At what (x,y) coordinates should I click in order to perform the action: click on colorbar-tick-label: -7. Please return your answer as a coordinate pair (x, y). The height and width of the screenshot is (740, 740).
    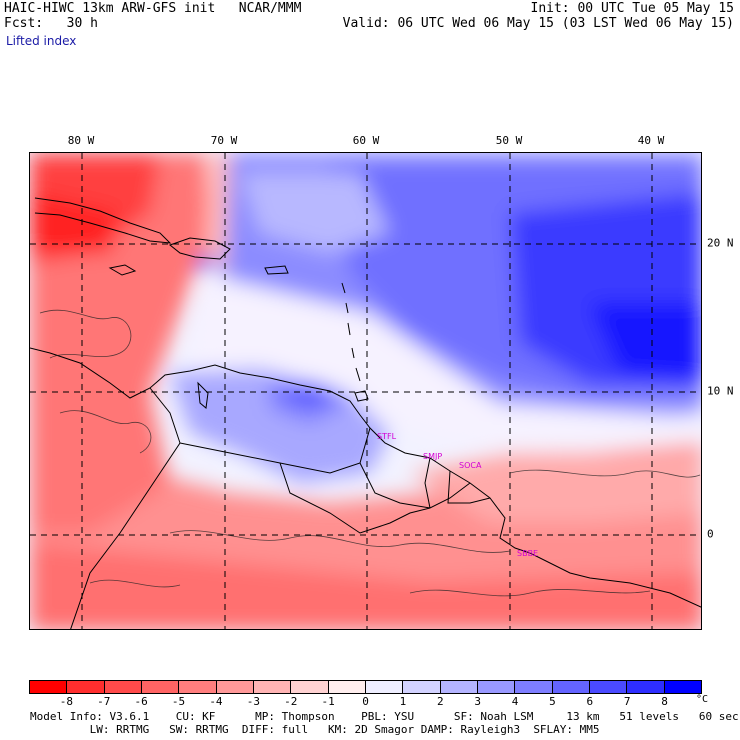
    Looking at the image, I should click on (104, 701).